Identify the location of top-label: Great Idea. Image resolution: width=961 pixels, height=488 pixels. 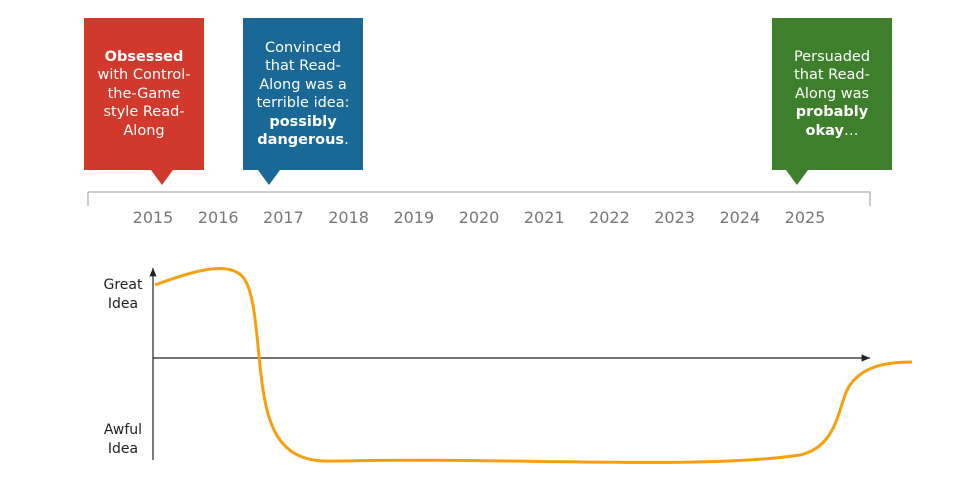
(123, 294).